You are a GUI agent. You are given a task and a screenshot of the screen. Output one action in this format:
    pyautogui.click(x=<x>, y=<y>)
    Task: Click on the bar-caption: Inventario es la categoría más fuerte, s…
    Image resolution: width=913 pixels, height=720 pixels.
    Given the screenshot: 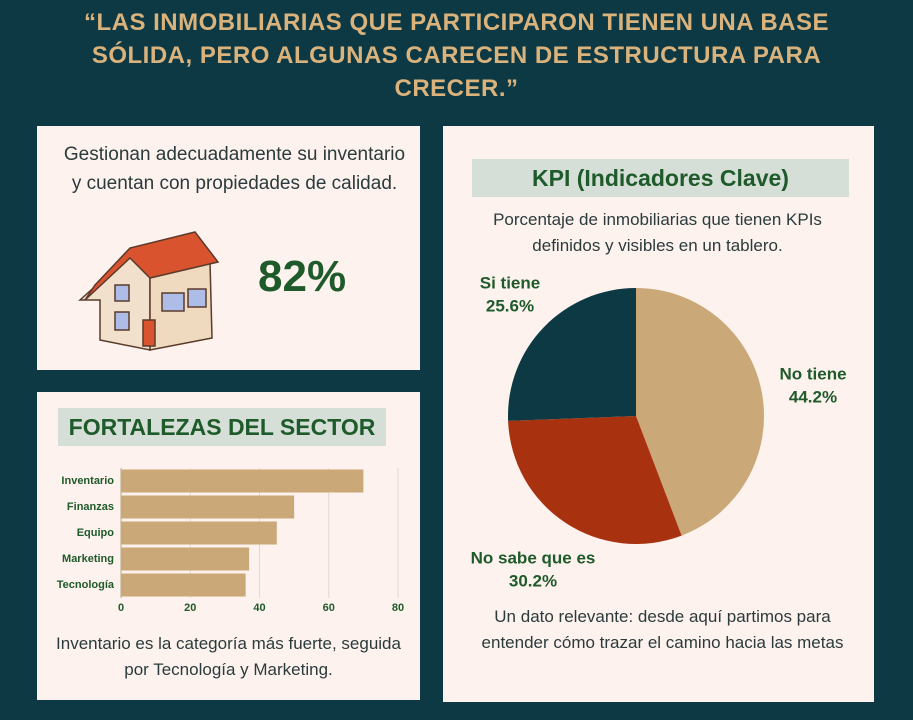 What is the action you would take?
    pyautogui.click(x=228, y=656)
    